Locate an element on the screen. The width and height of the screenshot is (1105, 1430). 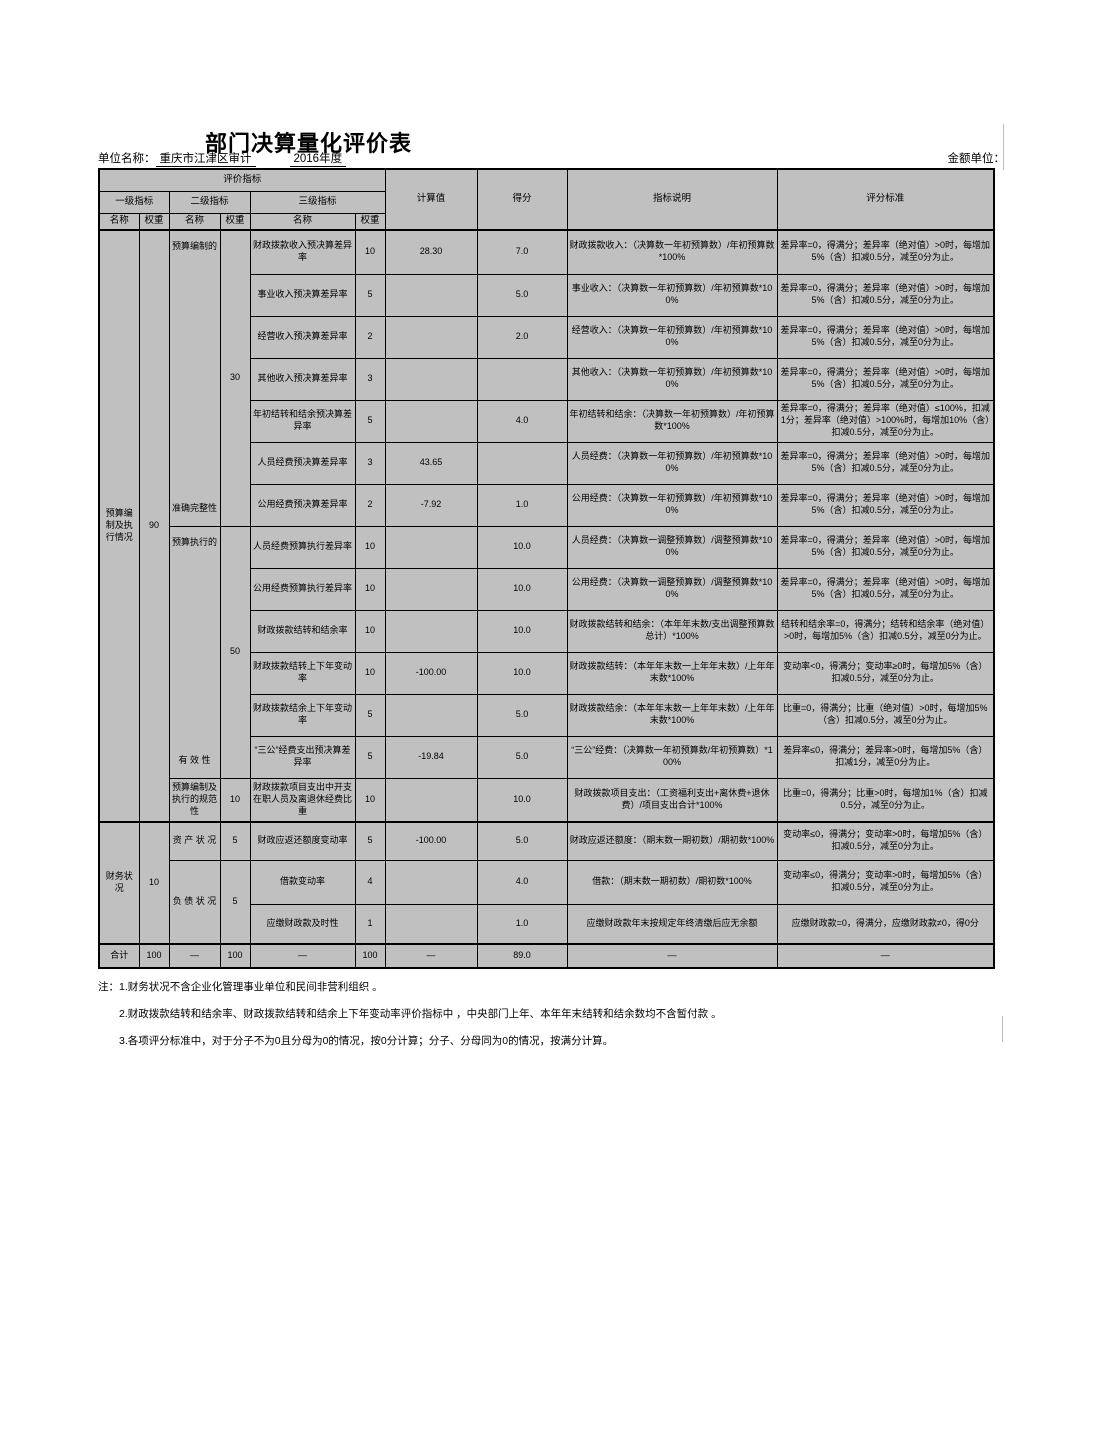
unit-label: 单位名称： is located at coordinates (127, 159).